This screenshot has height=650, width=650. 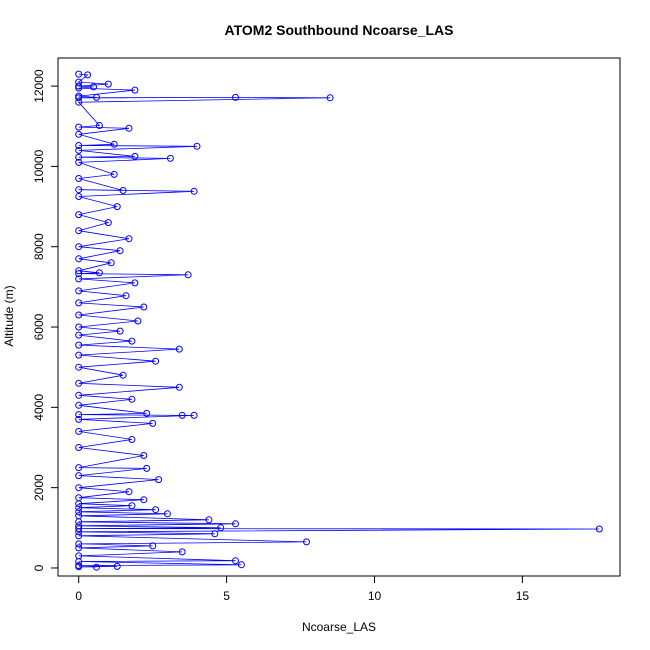 I want to click on y-tick-label: 8000, so click(x=39, y=246).